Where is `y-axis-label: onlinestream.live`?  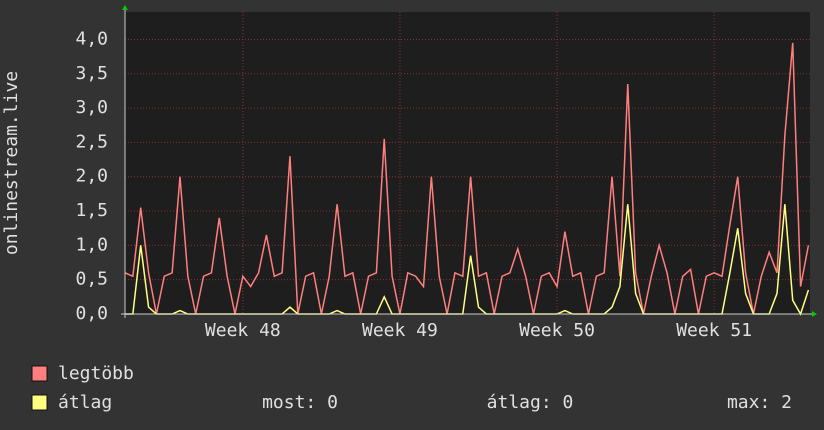 y-axis-label: onlinestream.live is located at coordinates (11, 163).